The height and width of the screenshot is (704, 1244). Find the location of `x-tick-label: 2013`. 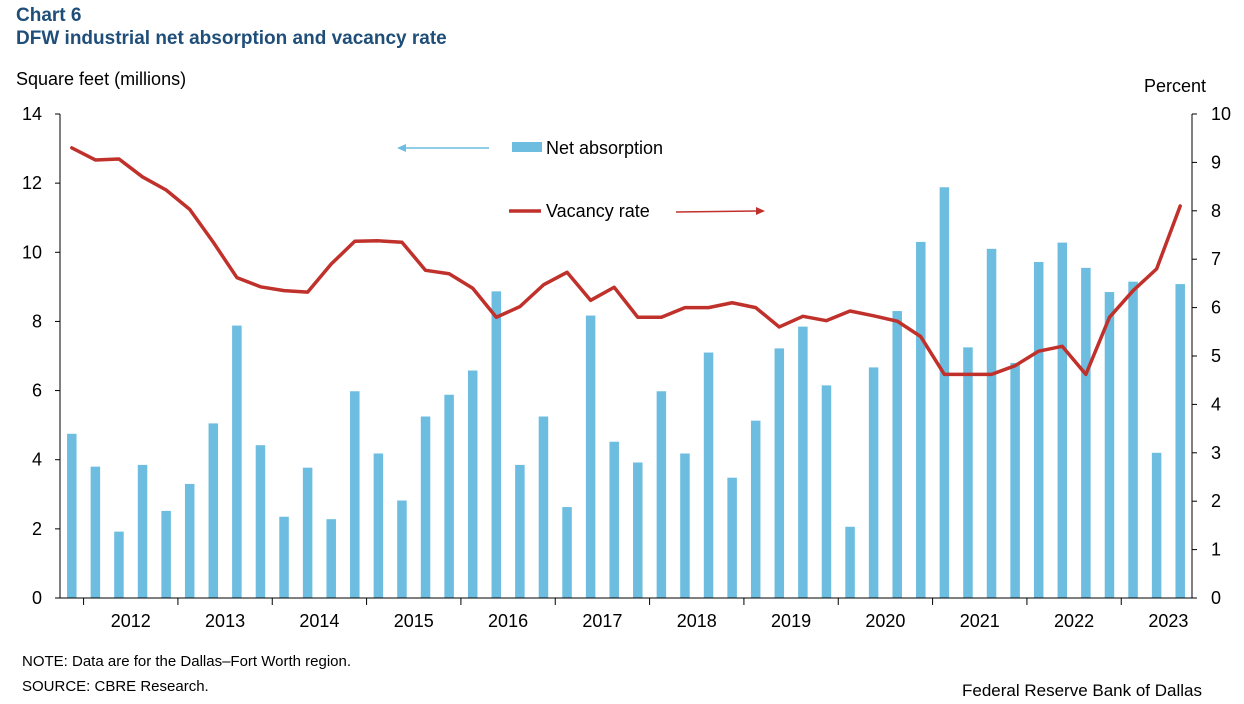

x-tick-label: 2013 is located at coordinates (225, 621).